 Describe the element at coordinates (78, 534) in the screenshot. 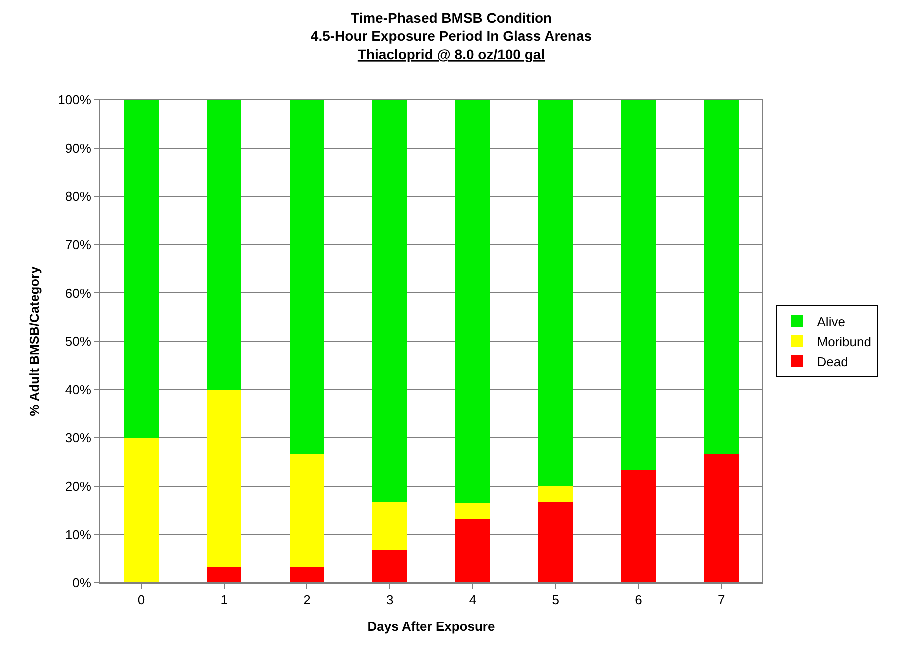

I see `y-tick-label: 10%` at that location.